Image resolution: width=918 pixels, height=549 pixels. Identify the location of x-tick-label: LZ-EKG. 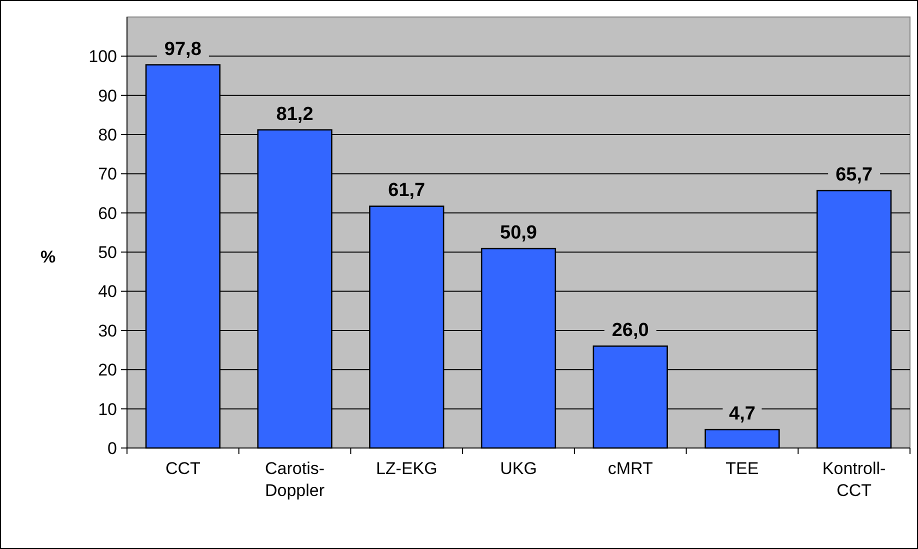
(407, 468).